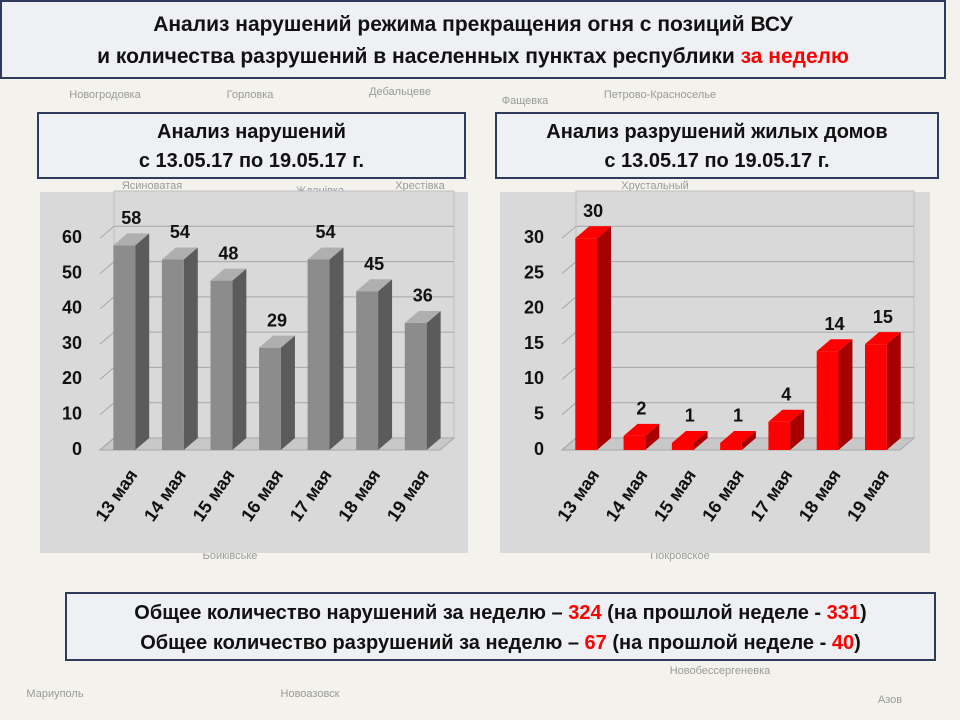 The image size is (960, 720). What do you see at coordinates (641, 409) in the screenshot?
I see `value-label: 2` at bounding box center [641, 409].